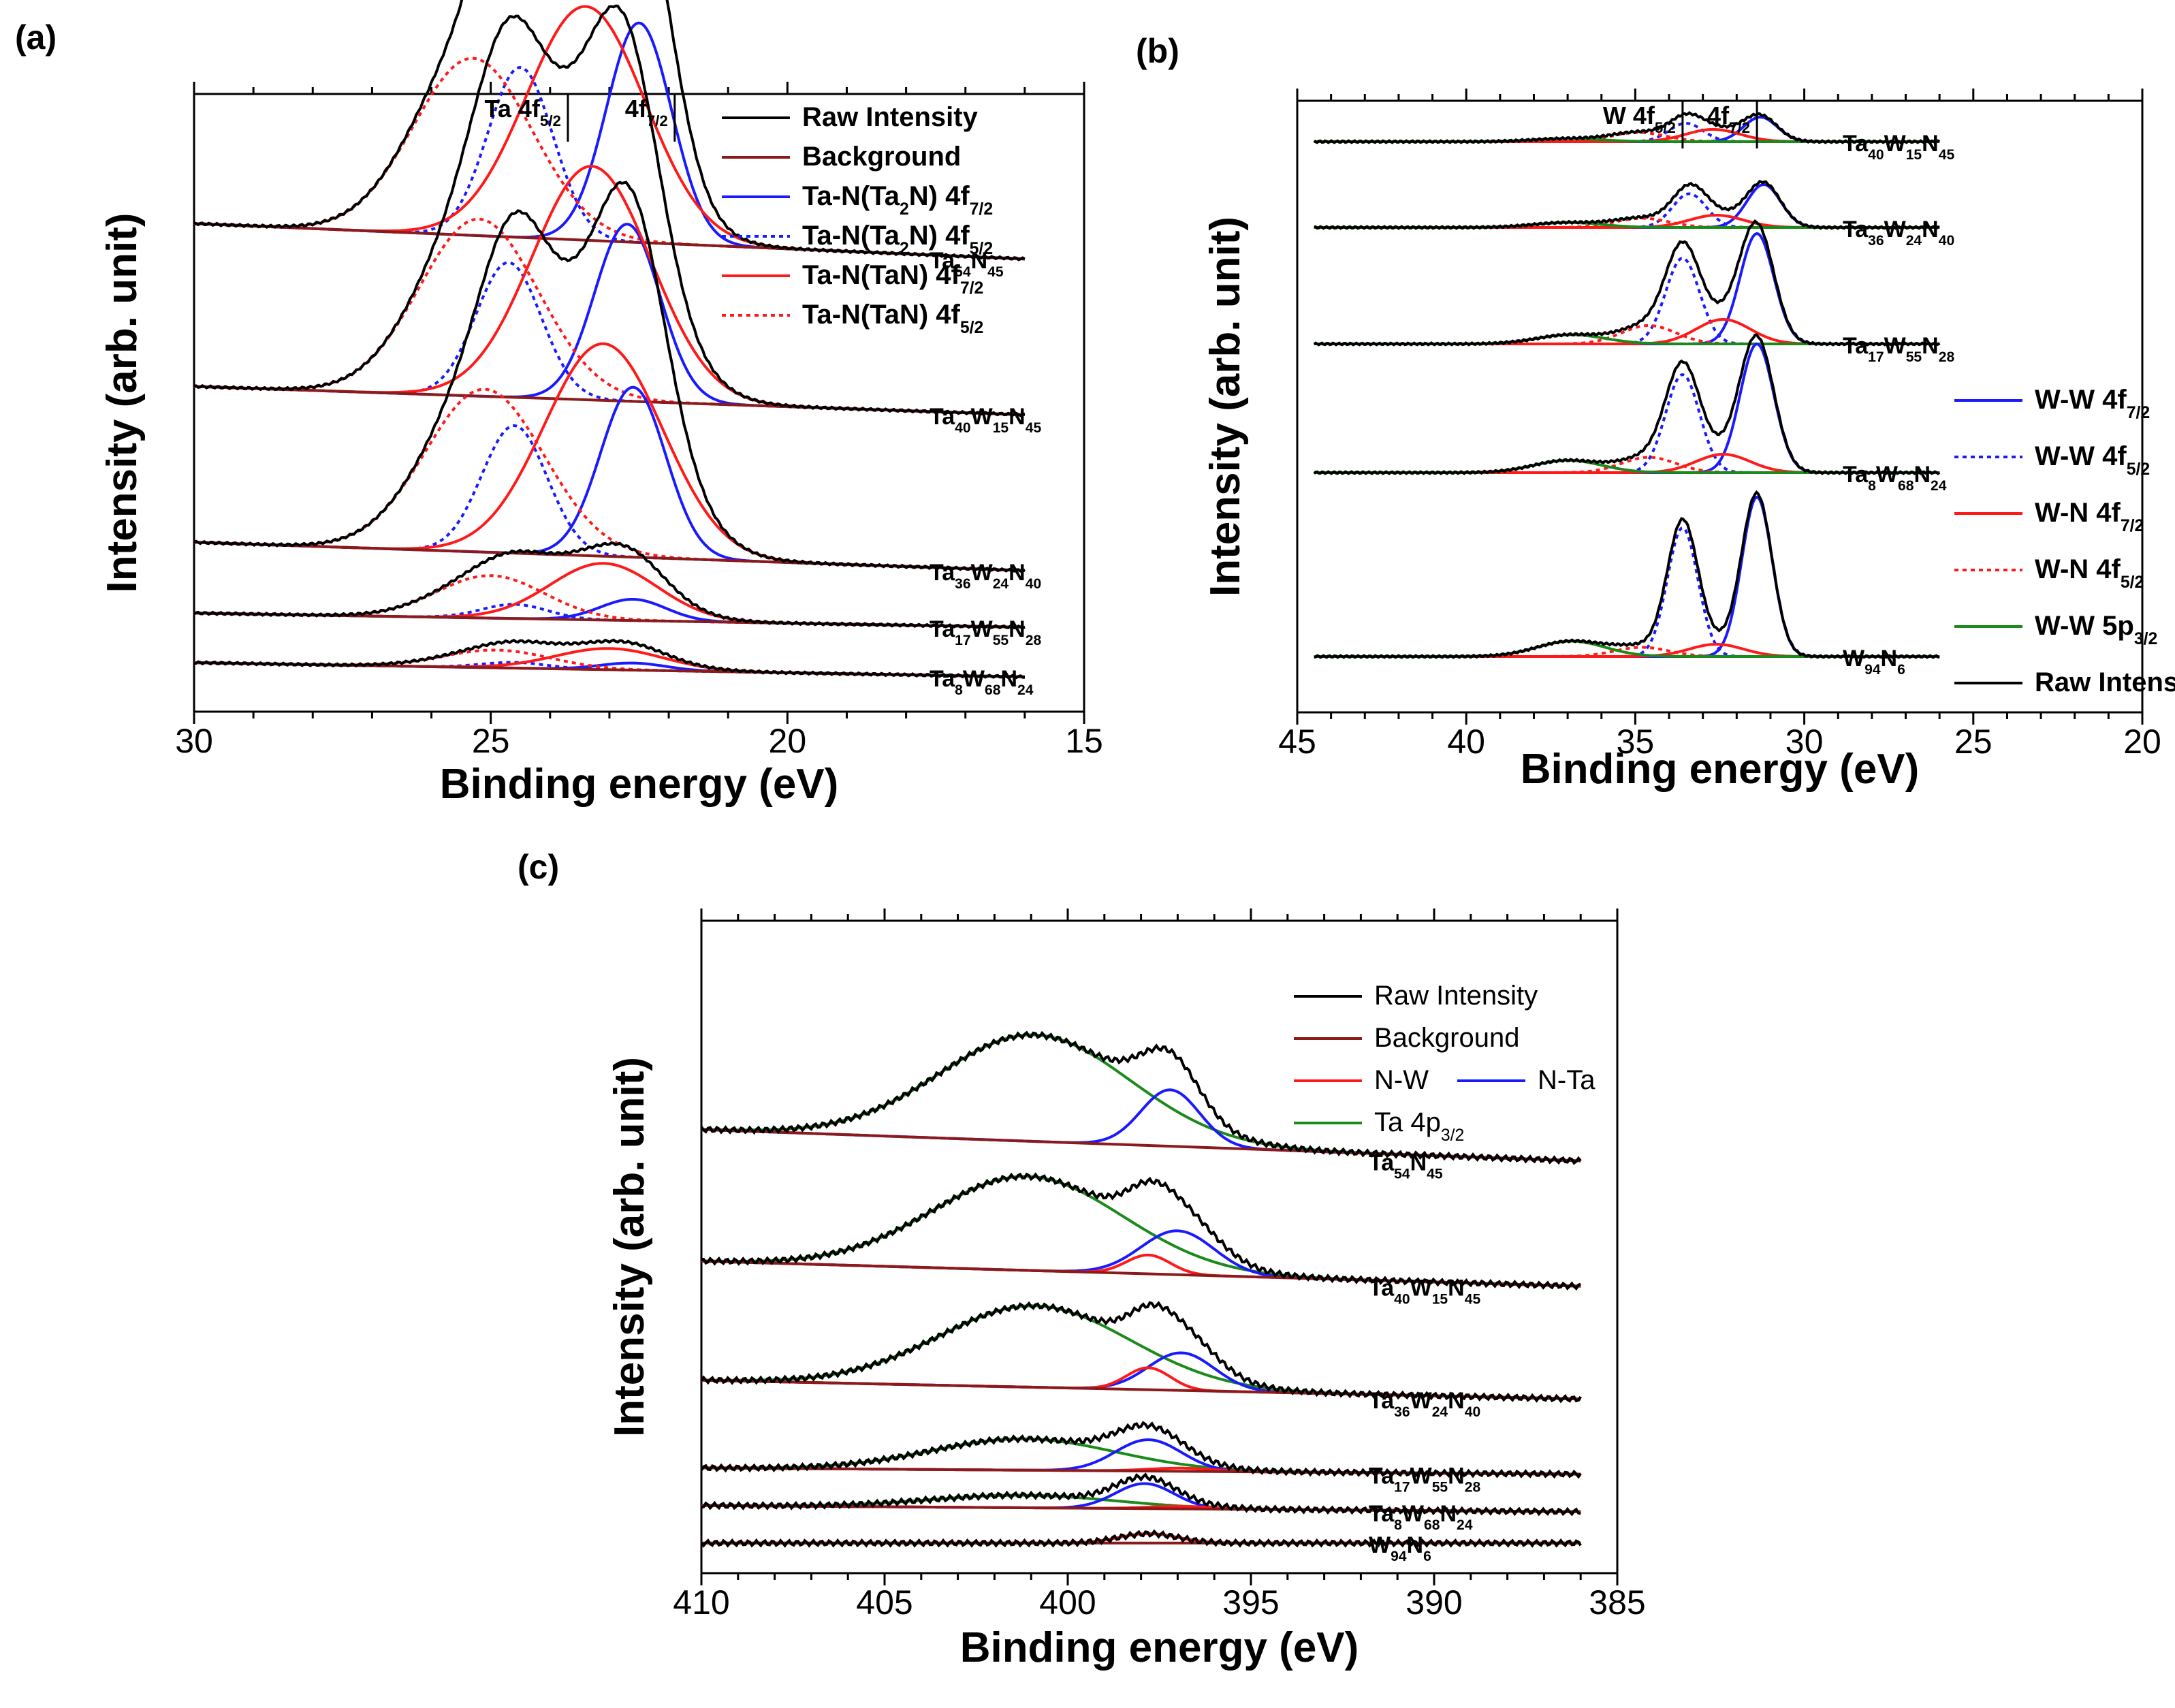 The width and height of the screenshot is (2175, 1708). Describe the element at coordinates (898, 240) in the screenshot. I see `legend-label: Ta-N(Ta2N) 4f5/2` at that location.